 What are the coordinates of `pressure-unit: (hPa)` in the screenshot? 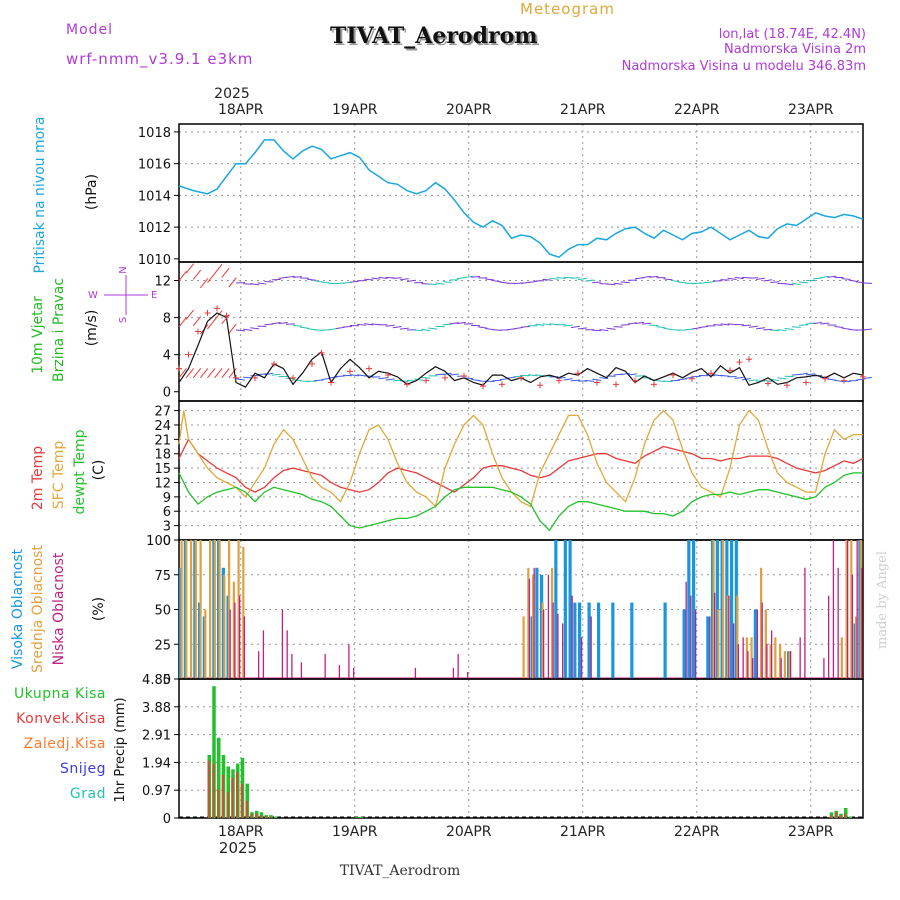 It's located at (92, 192).